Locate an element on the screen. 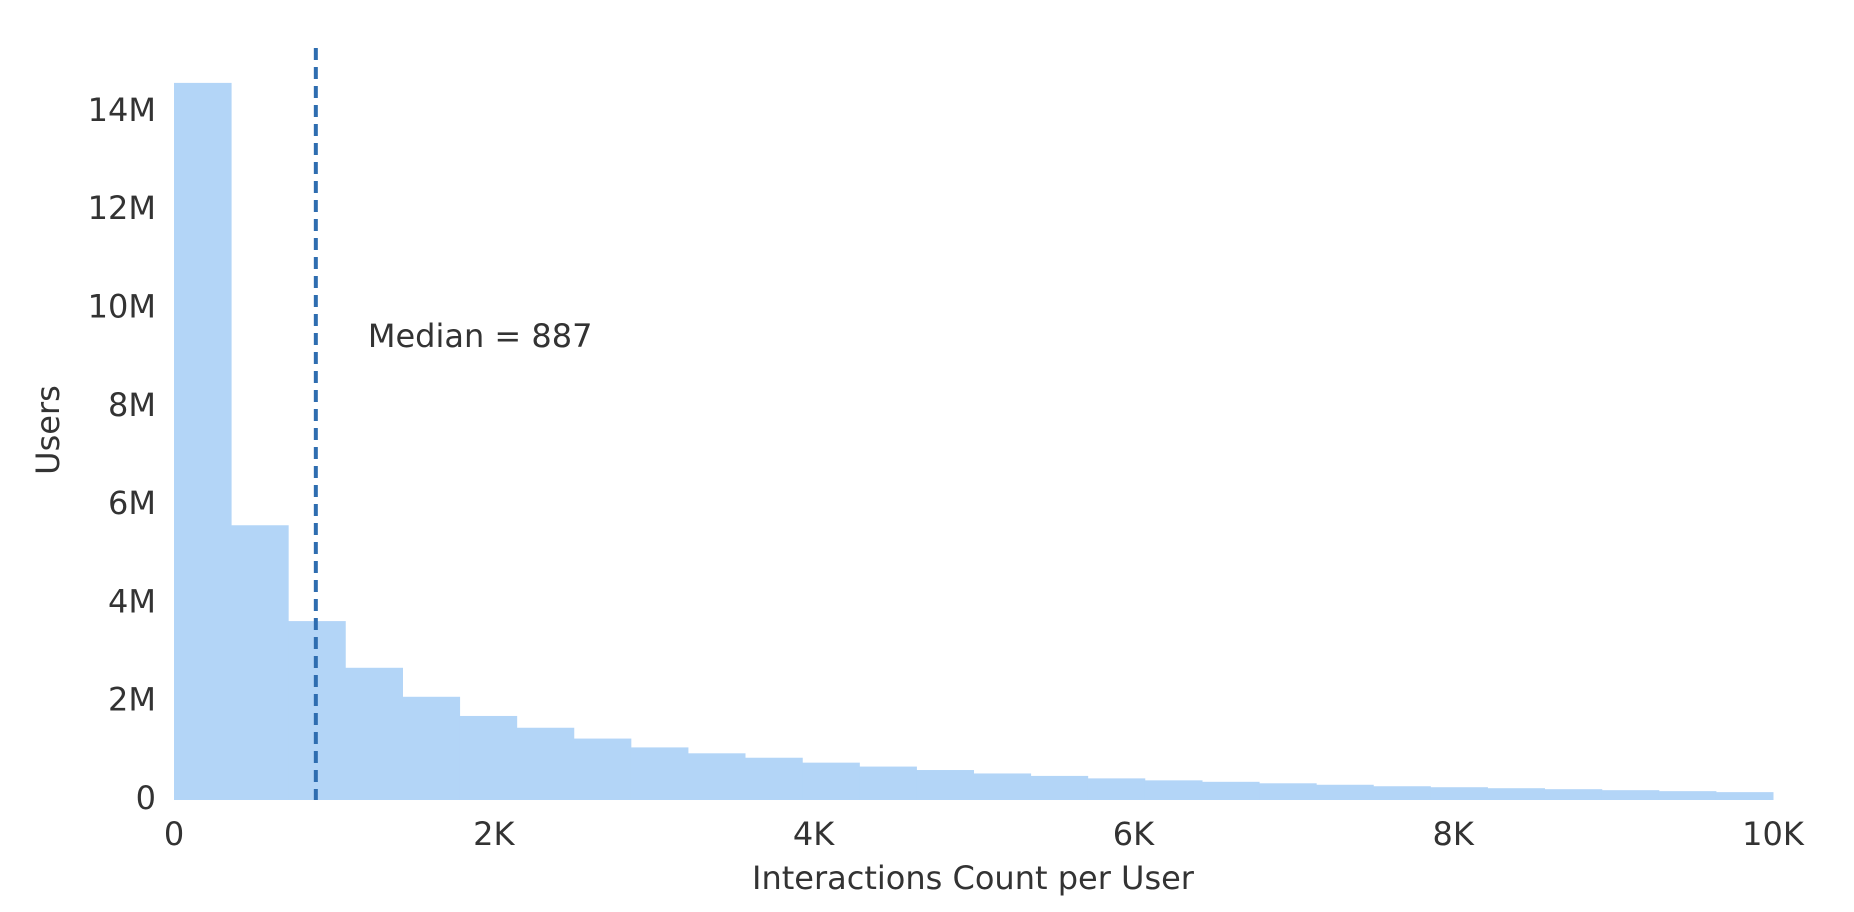 Image resolution: width=1854 pixels, height=912 pixels. x-tick-label: 4K is located at coordinates (814, 834).